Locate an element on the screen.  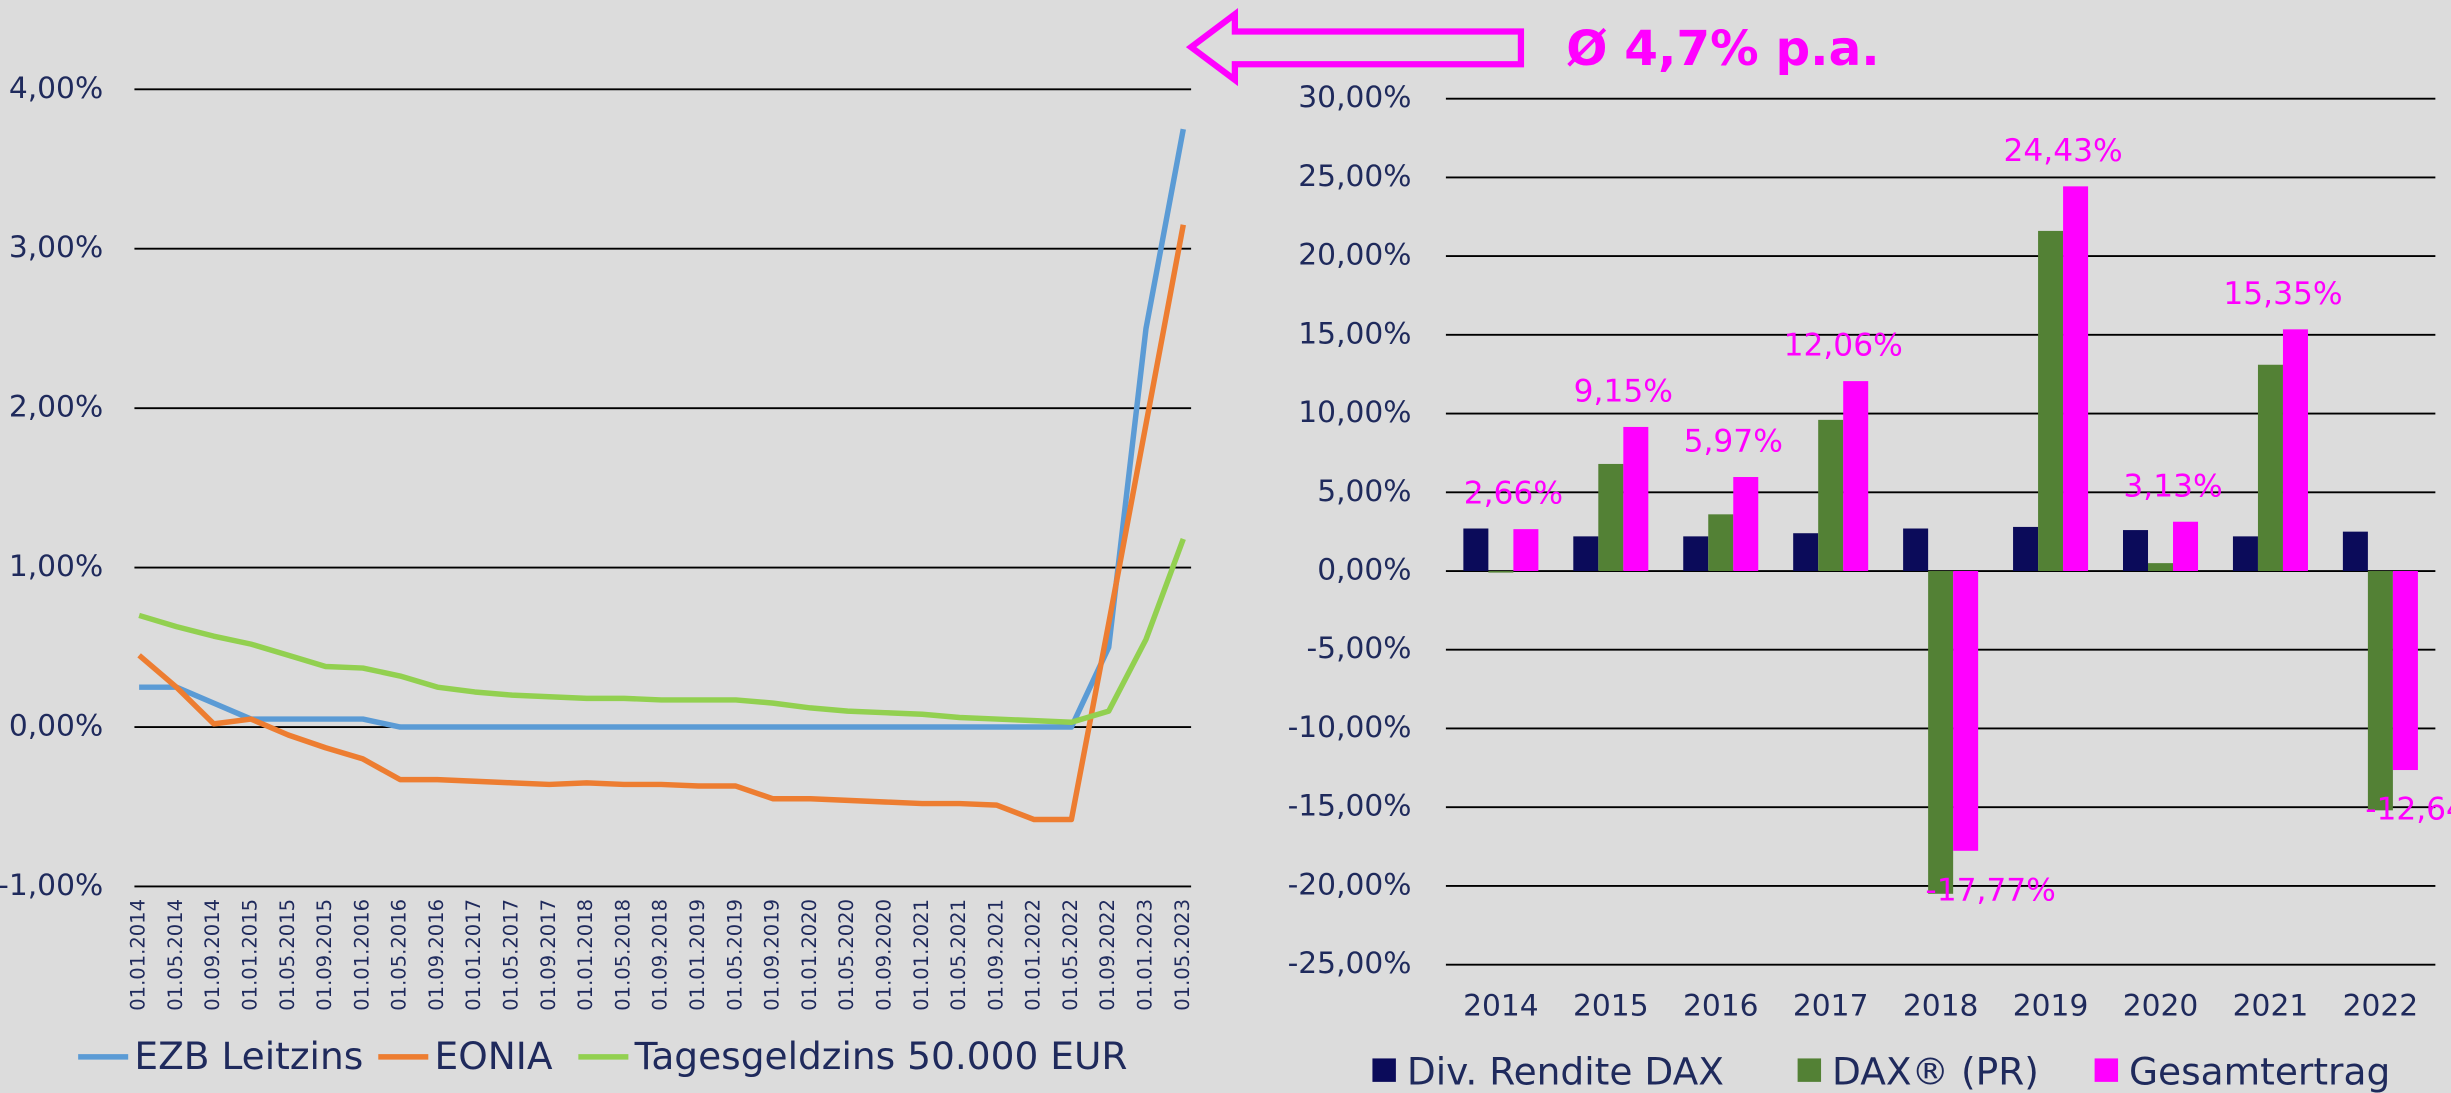
y-tick-label: 2,00% is located at coordinates (56, 407).